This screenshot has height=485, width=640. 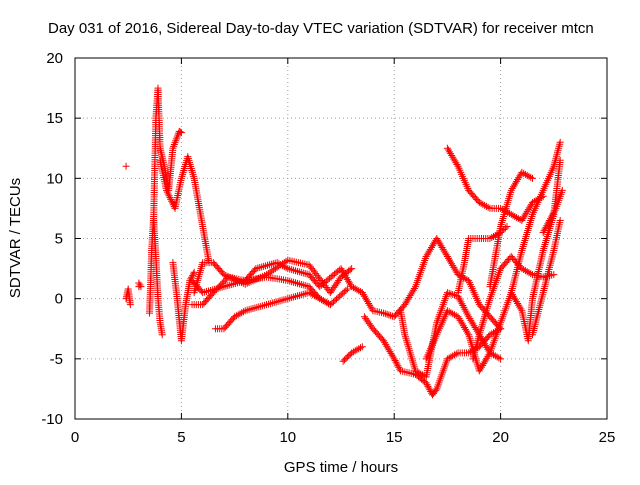 What do you see at coordinates (500, 437) in the screenshot?
I see `x-tick-label: 20` at bounding box center [500, 437].